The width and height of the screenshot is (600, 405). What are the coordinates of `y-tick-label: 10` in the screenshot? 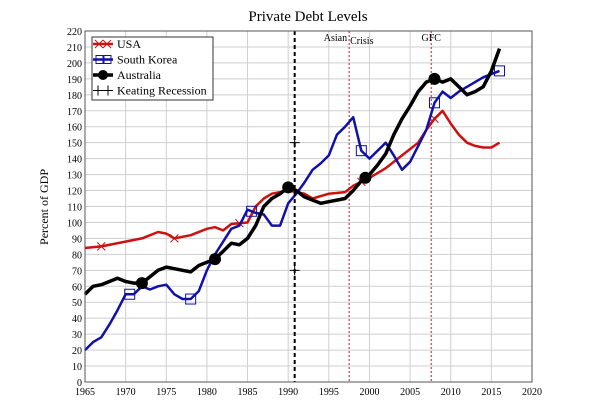 It's located at (77, 367).